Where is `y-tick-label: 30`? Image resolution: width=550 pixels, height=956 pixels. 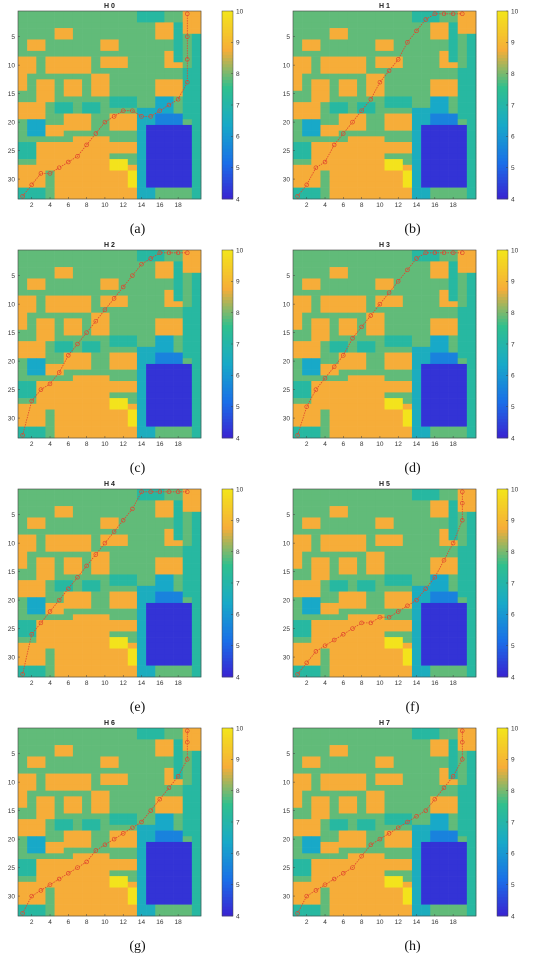
y-tick-label: 30 is located at coordinates (287, 657).